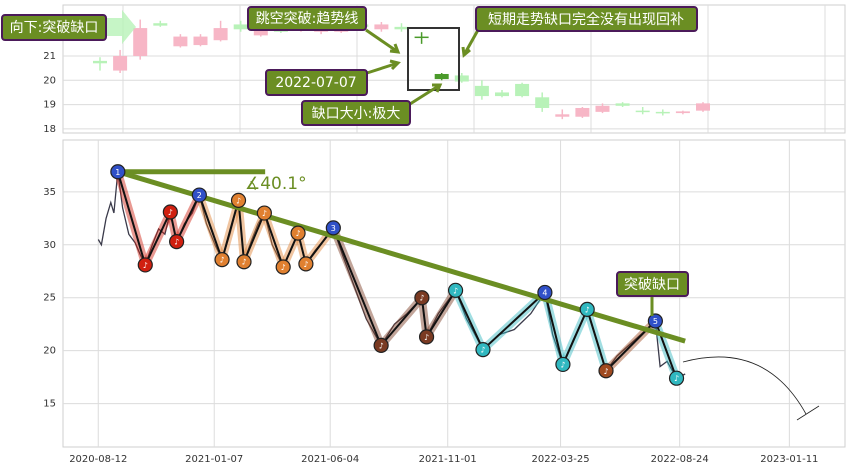 This screenshot has height=471, width=851. Describe the element at coordinates (744, 385) in the screenshot. I see `projection-arc` at that location.